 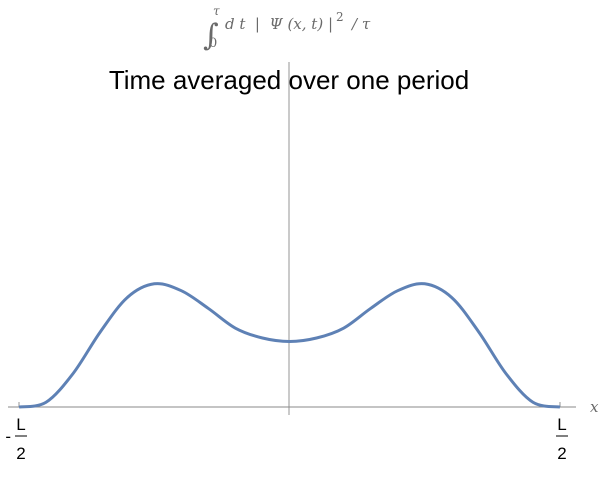 What do you see at coordinates (286, 432) in the screenshot?
I see `x-ticks: L2-L2` at bounding box center [286, 432].